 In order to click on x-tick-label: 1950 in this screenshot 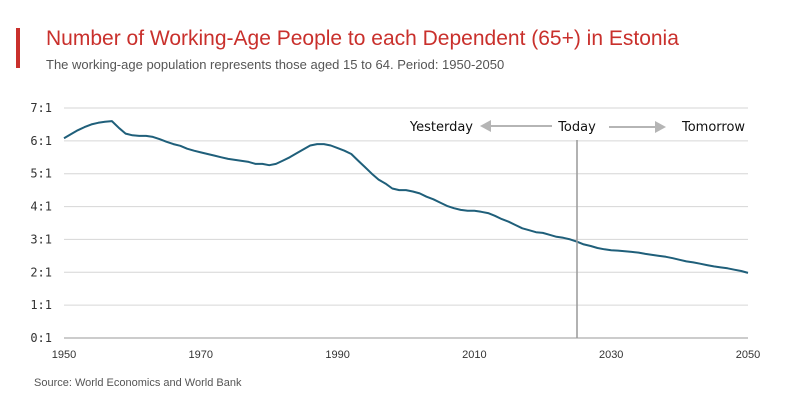, I will do `click(64, 355)`.